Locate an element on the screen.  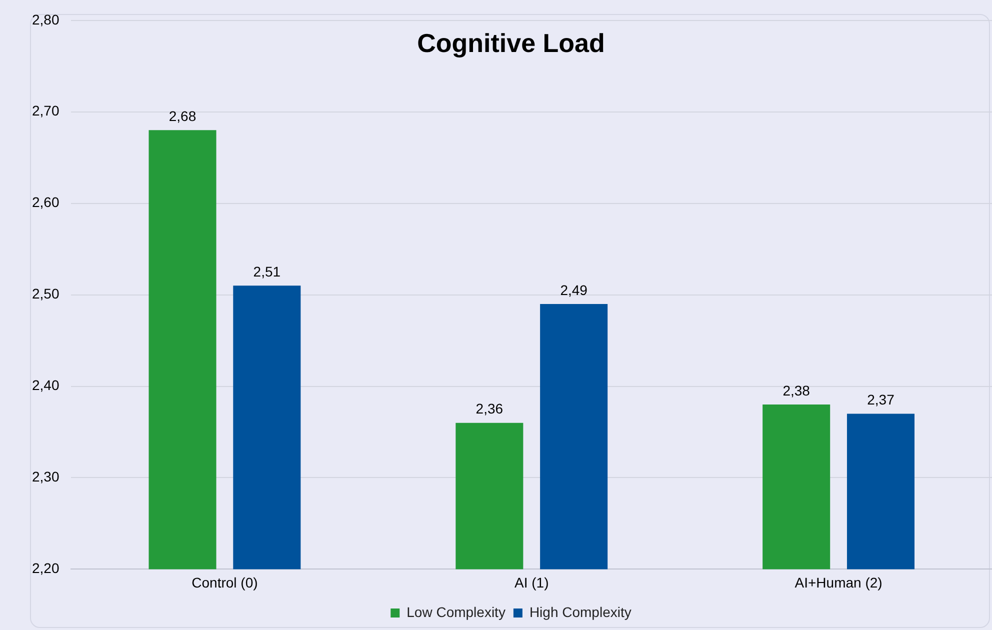
data-label: 2,49 is located at coordinates (574, 290).